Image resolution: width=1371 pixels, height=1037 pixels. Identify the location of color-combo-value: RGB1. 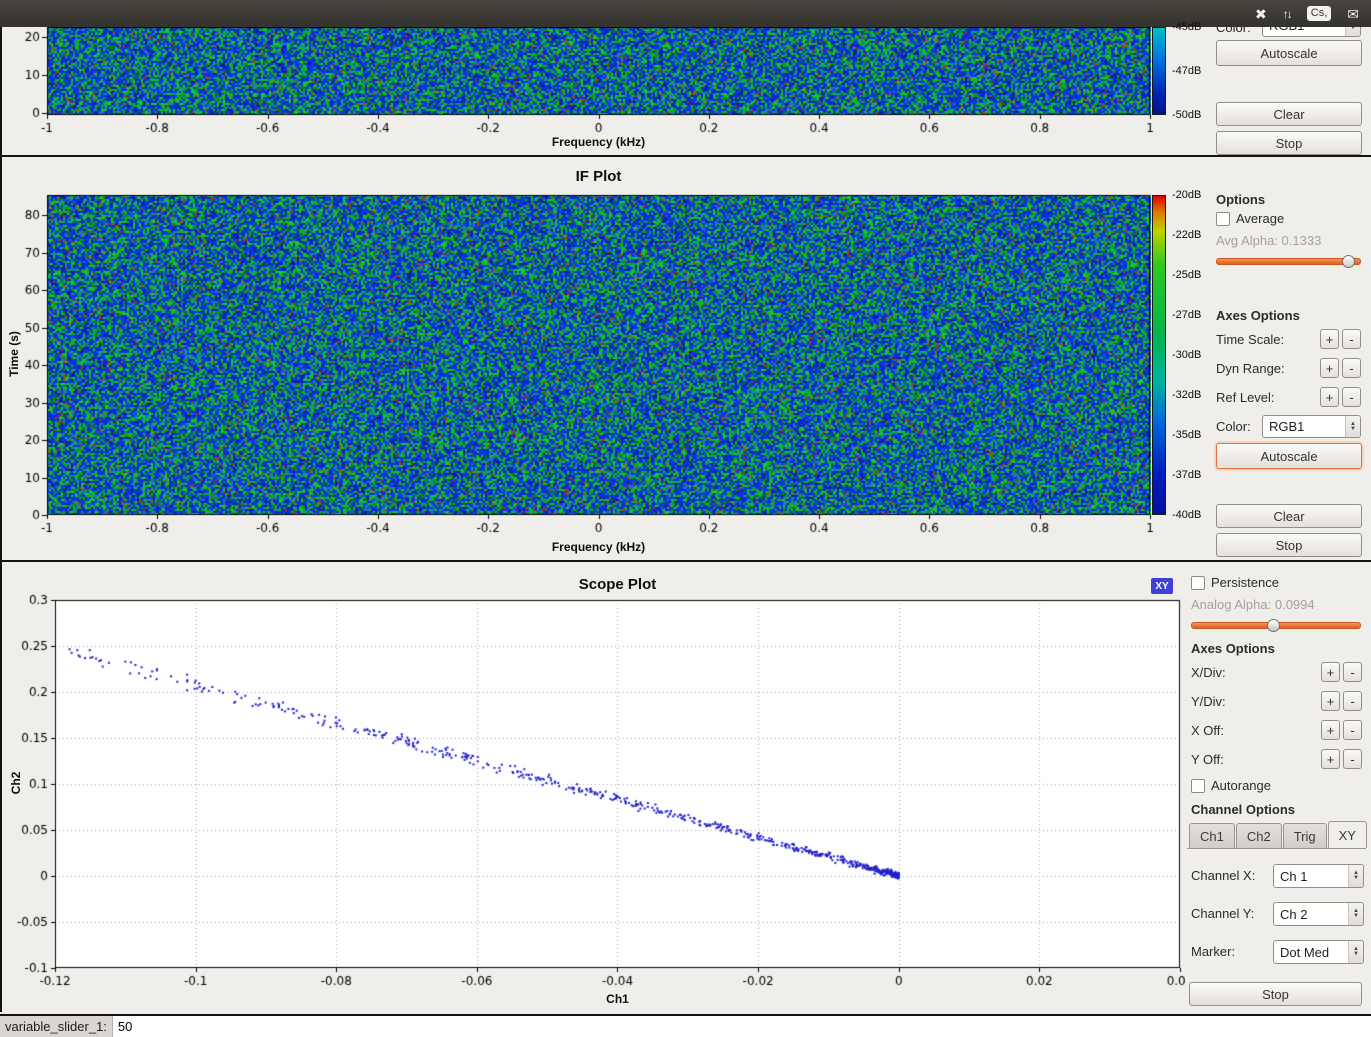
(1286, 30).